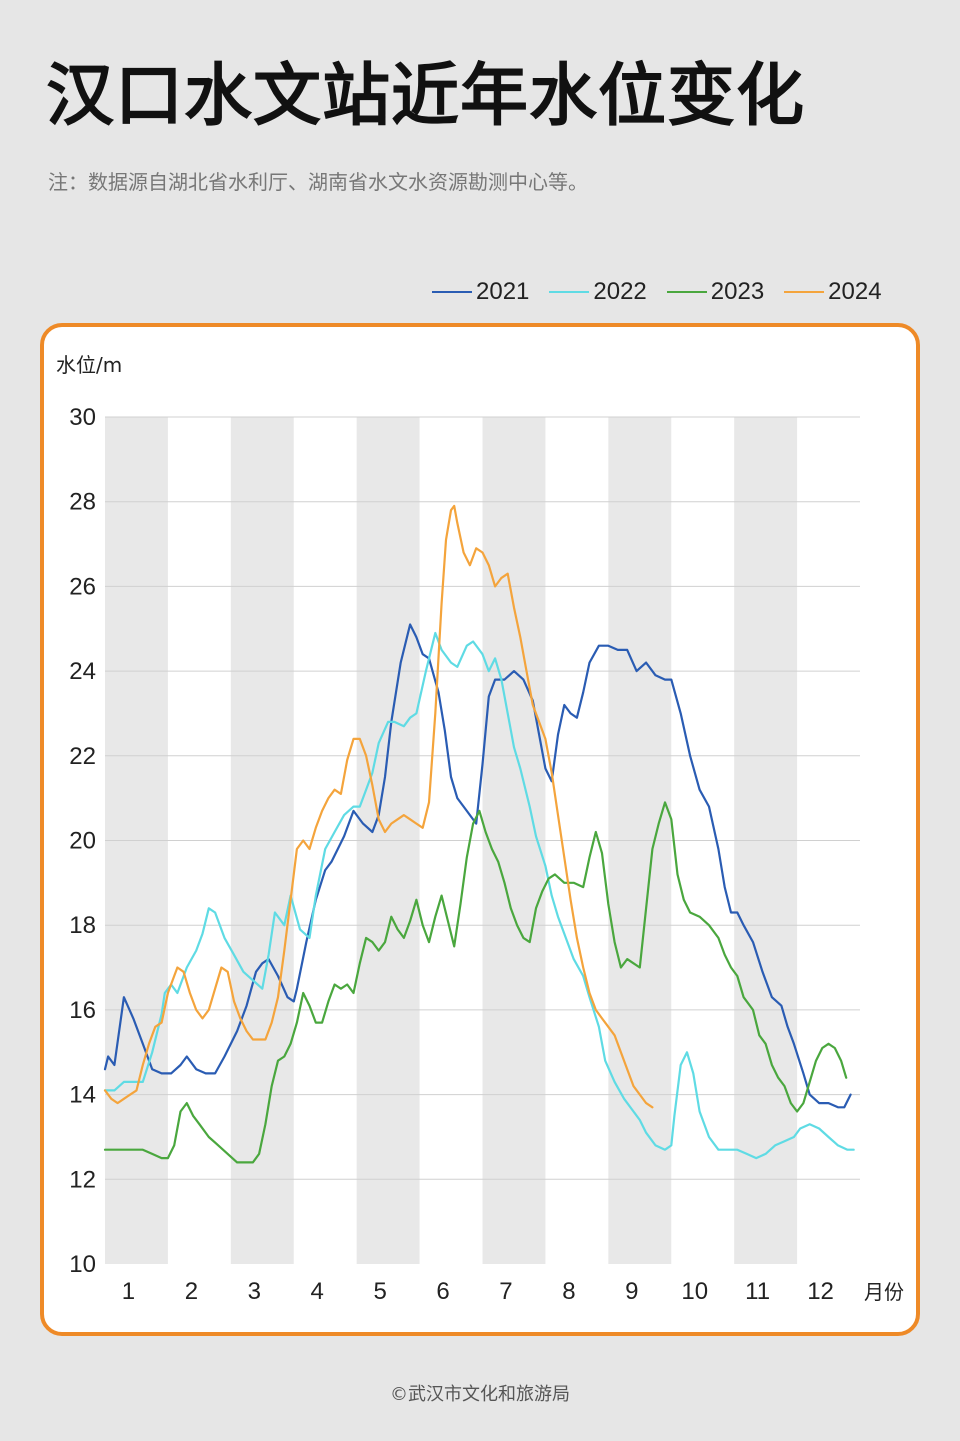  Describe the element at coordinates (505, 1291) in the screenshot. I see `x-tick-label: 7` at that location.